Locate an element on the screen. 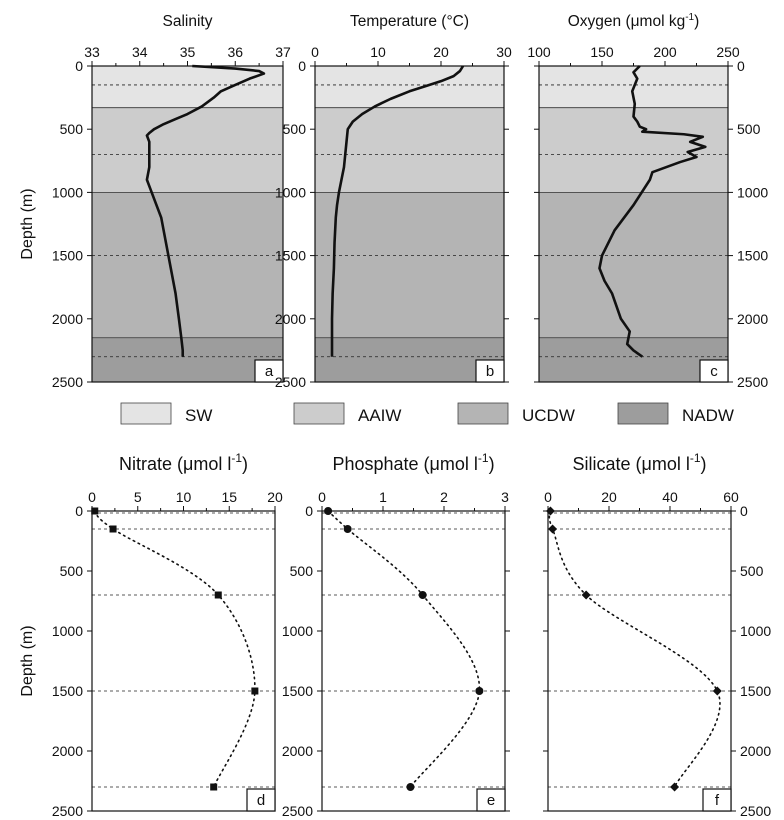 The height and width of the screenshot is (820, 784). x-tick-label: 3 is located at coordinates (505, 497).